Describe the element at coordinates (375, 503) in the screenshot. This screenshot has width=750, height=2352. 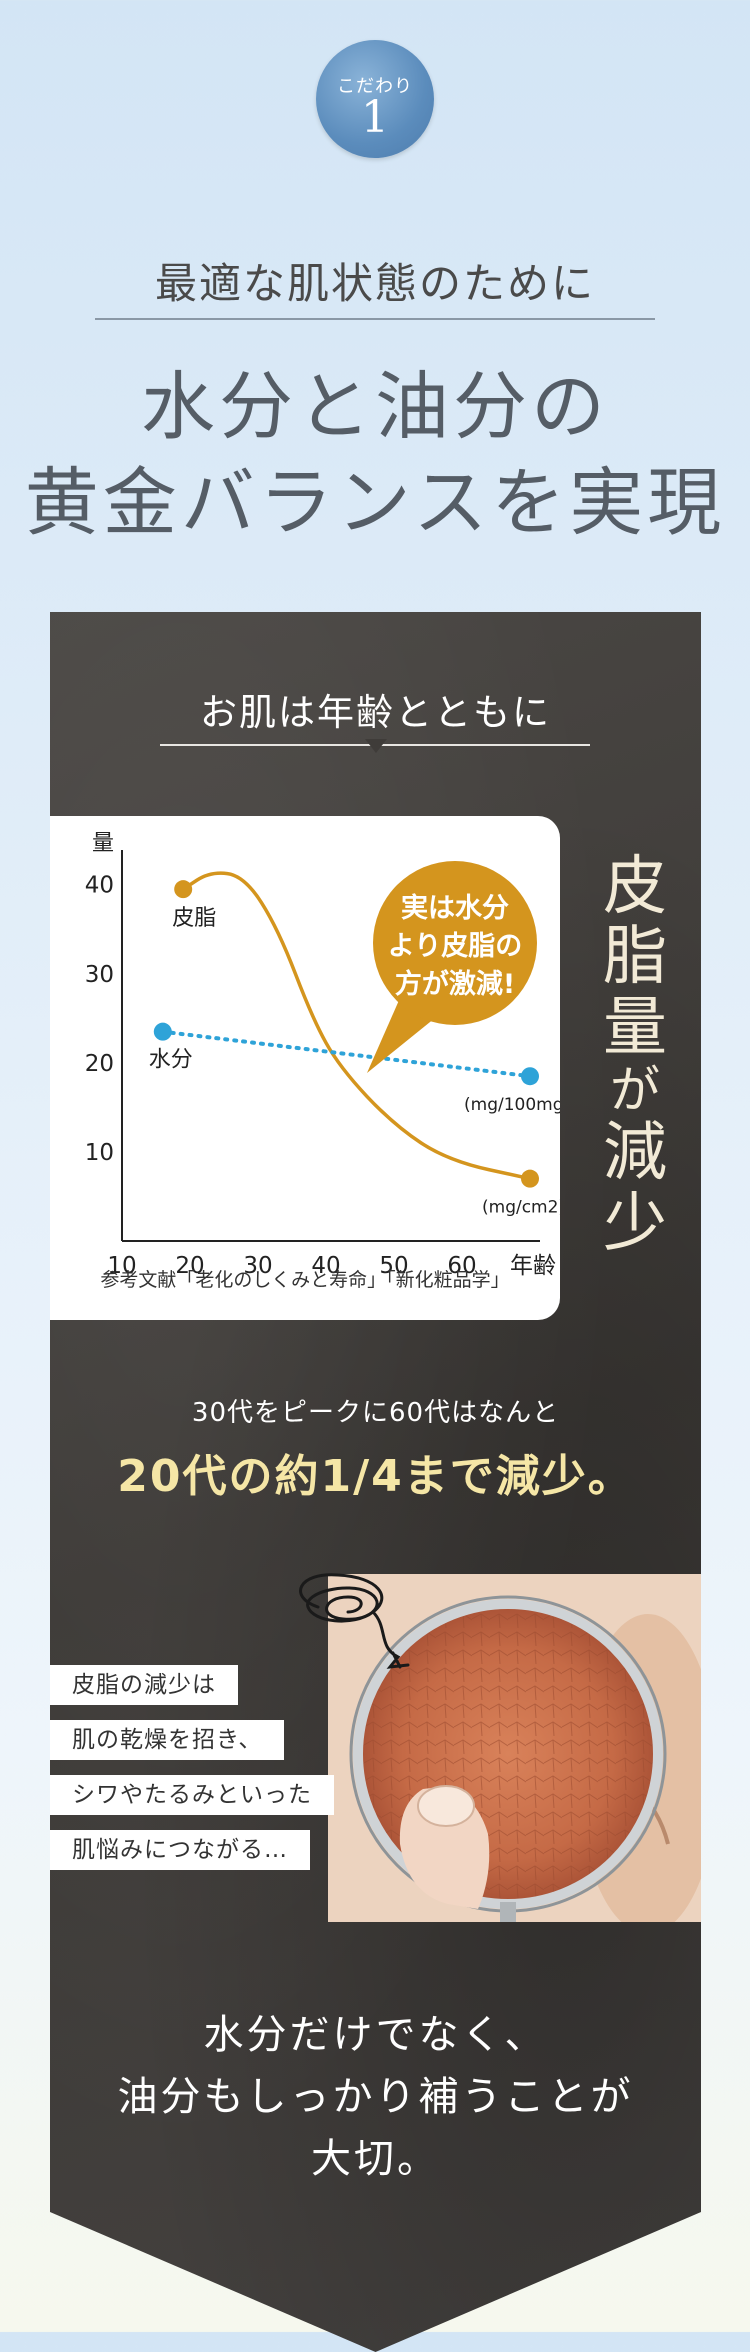
I see `headline-line-2: 黄金バランスを実現` at that location.